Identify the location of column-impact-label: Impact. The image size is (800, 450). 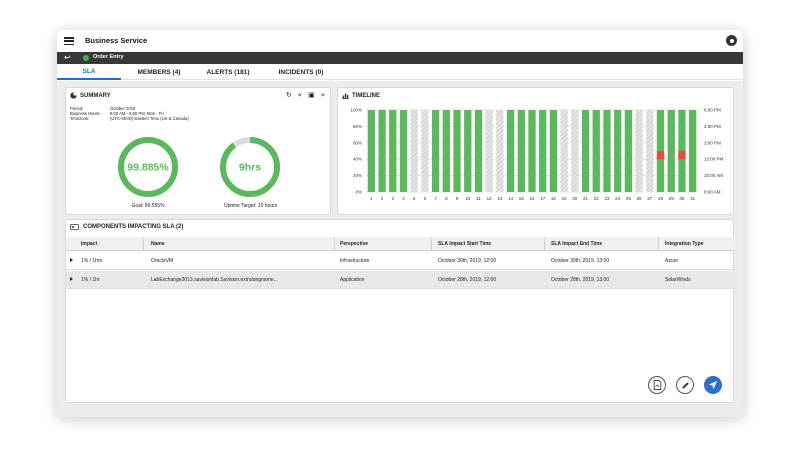
(89, 244).